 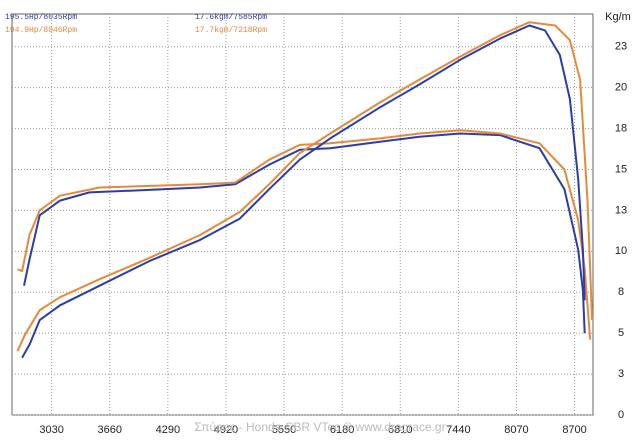 What do you see at coordinates (168, 430) in the screenshot?
I see `x-tick-label: 4290` at bounding box center [168, 430].